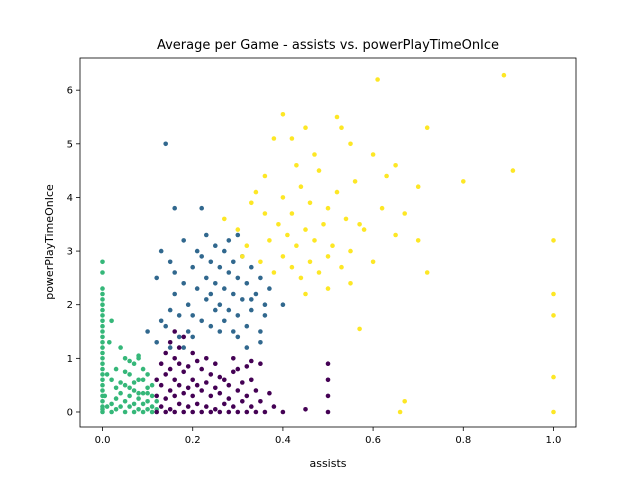  I want to click on x-tick-label: 1.0, so click(554, 440).